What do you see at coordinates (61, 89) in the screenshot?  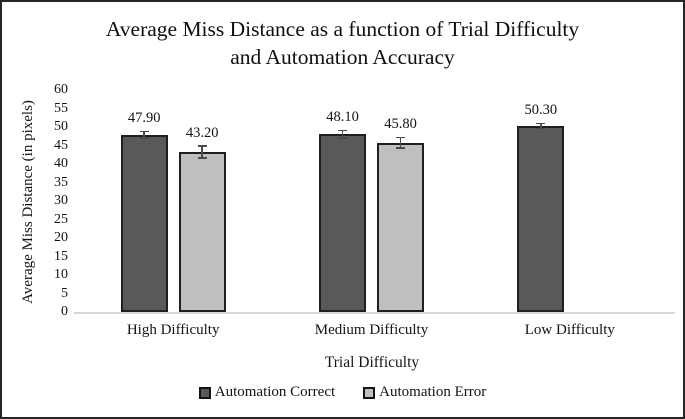 I see `y-tick-label: 60` at bounding box center [61, 89].